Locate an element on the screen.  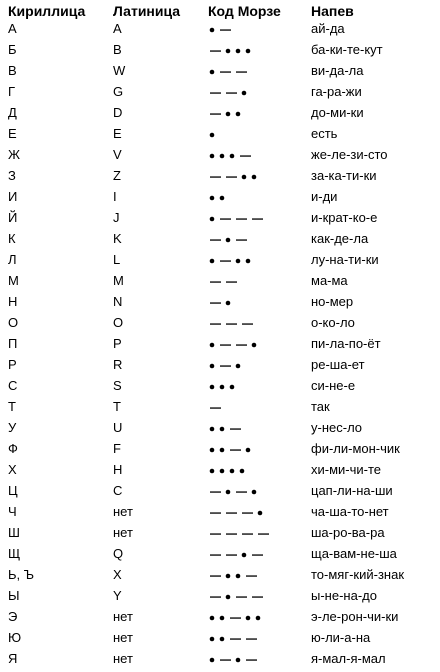
tune-mnemonic: ре-ша-ет is located at coordinates (338, 364).